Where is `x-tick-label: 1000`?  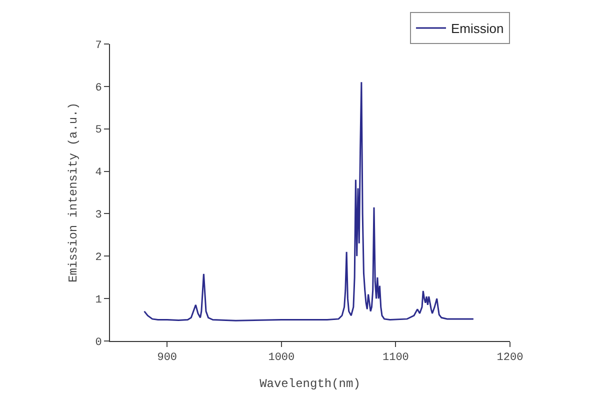
x-tick-label: 1000 is located at coordinates (281, 358).